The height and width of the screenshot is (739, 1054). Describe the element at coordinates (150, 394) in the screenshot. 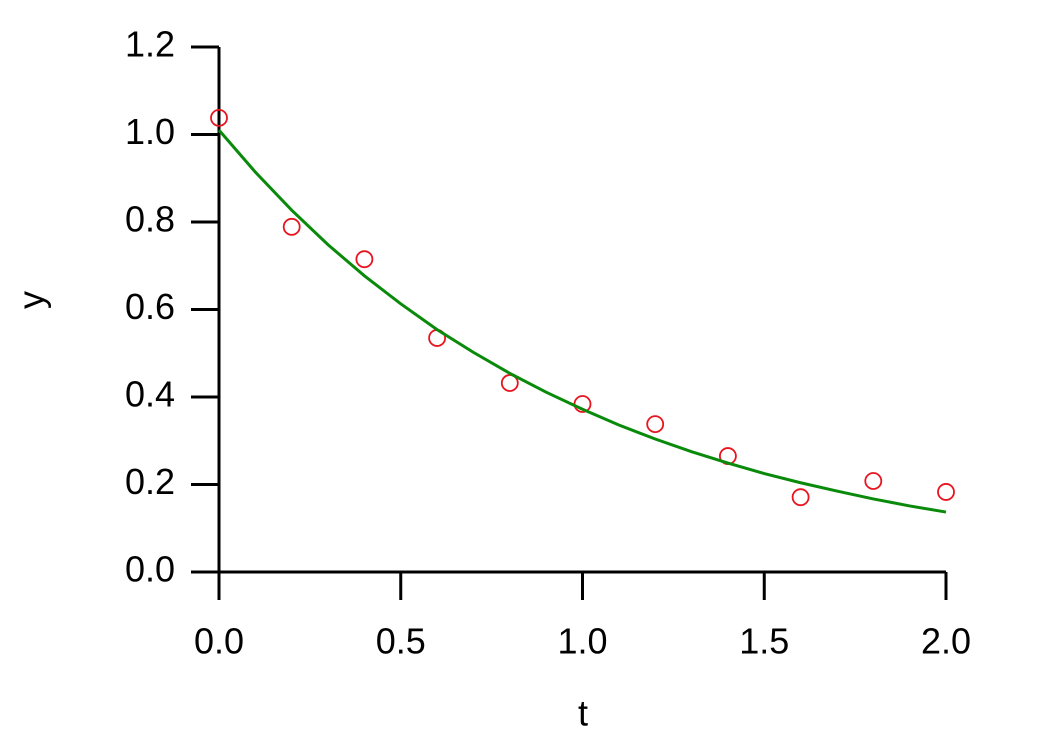

I see `y-tick-label: 0.4` at that location.